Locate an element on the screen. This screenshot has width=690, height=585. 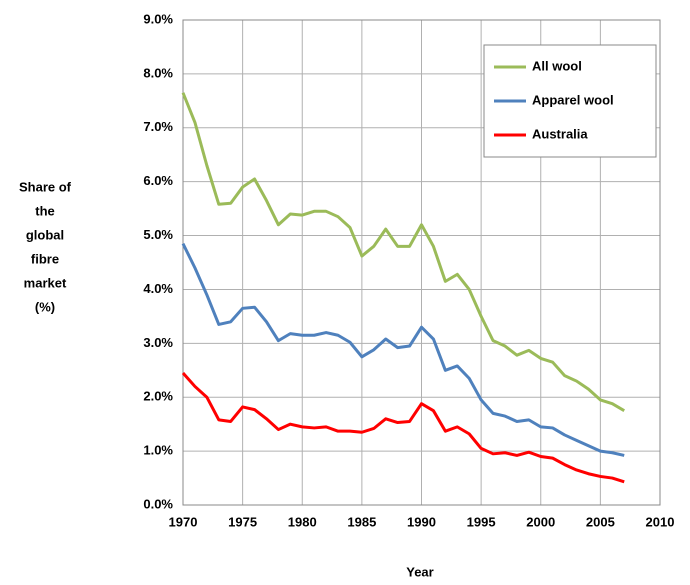
x-tick-label: 2005 is located at coordinates (600, 521).